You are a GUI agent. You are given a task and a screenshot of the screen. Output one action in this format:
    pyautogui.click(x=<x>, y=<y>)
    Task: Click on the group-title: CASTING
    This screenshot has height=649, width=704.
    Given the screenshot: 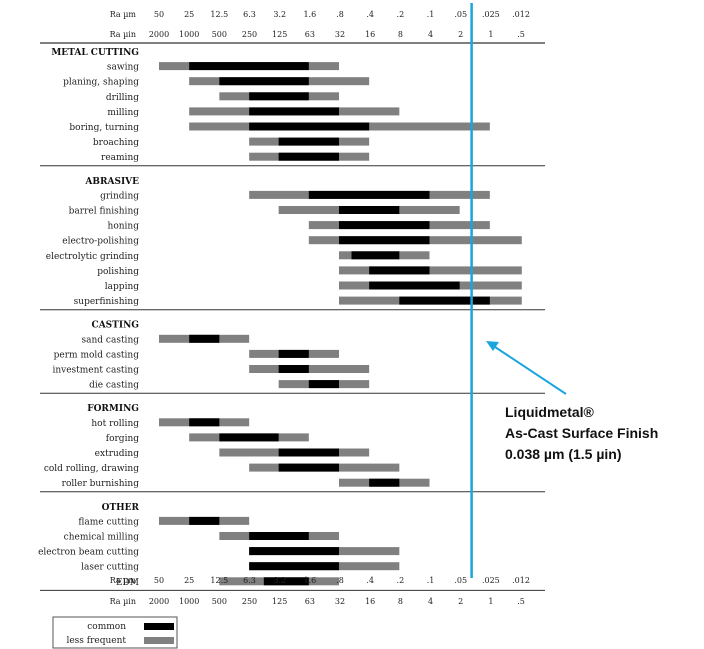 What is the action you would take?
    pyautogui.click(x=115, y=326)
    